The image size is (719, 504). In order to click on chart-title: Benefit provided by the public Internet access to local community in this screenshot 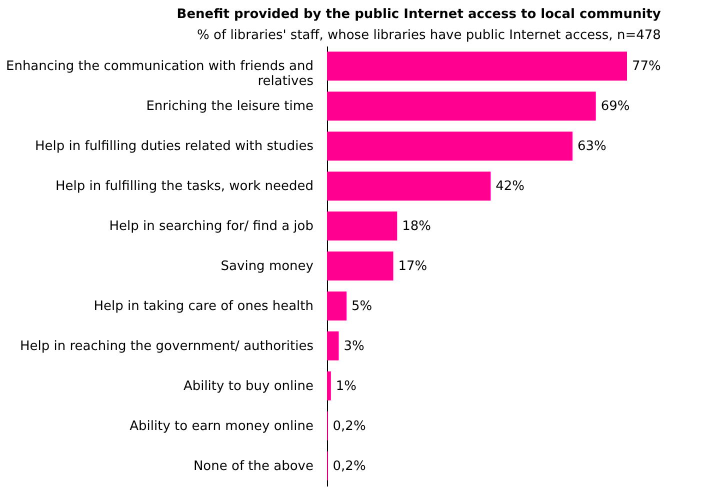, I will do `click(419, 14)`.